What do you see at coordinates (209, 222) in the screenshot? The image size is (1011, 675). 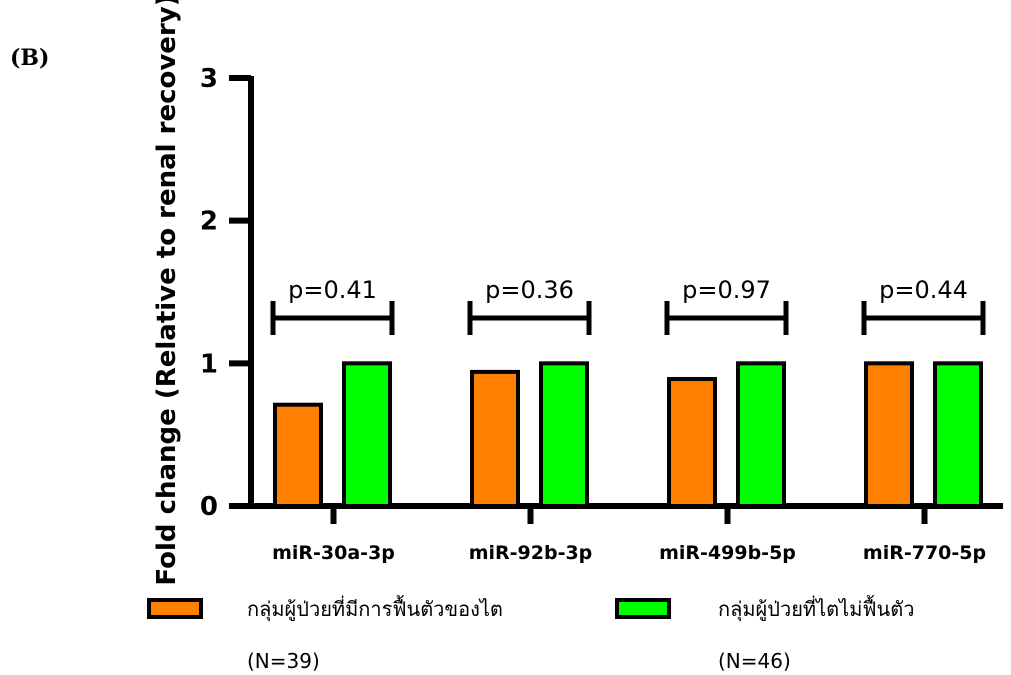 I see `y-tick-label: 2` at bounding box center [209, 222].